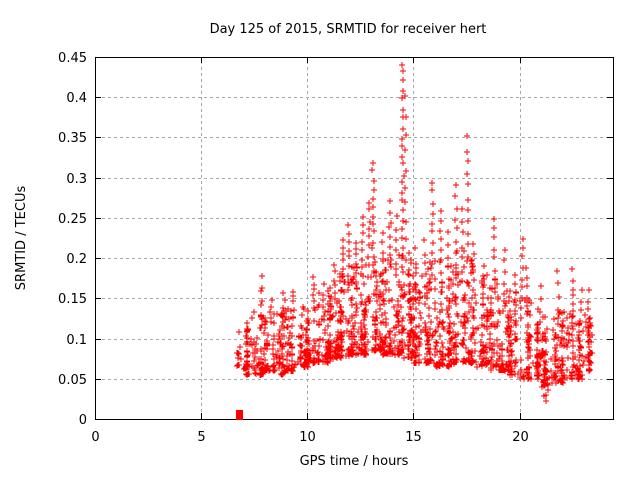  I want to click on y-tick-label: 0.05, so click(72, 380).